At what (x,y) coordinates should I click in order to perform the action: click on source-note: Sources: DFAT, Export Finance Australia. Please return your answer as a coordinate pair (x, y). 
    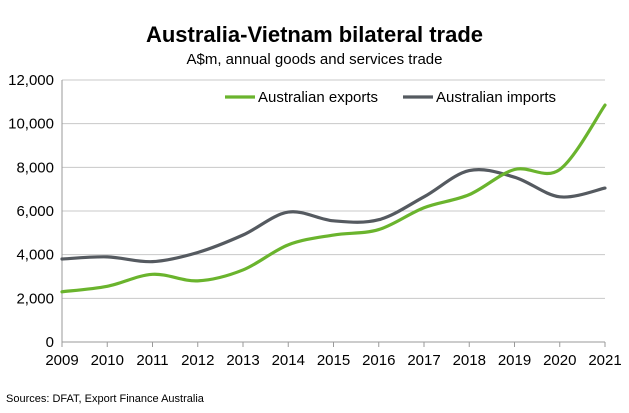
    Looking at the image, I should click on (105, 399).